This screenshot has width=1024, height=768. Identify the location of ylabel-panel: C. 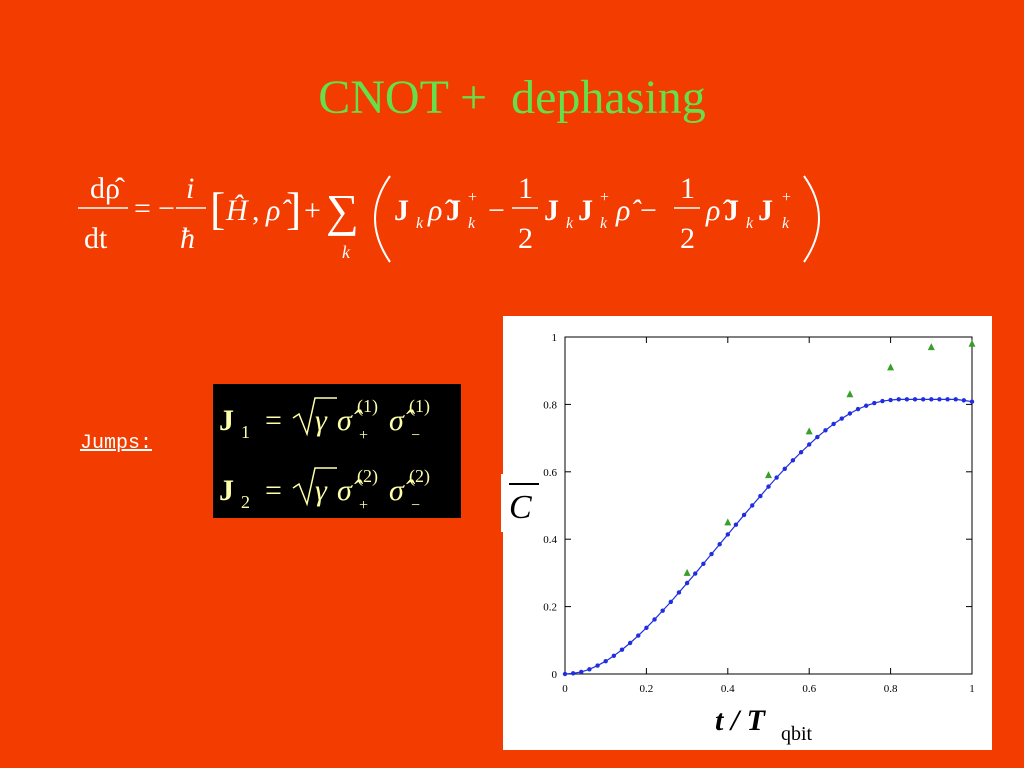
(521, 503).